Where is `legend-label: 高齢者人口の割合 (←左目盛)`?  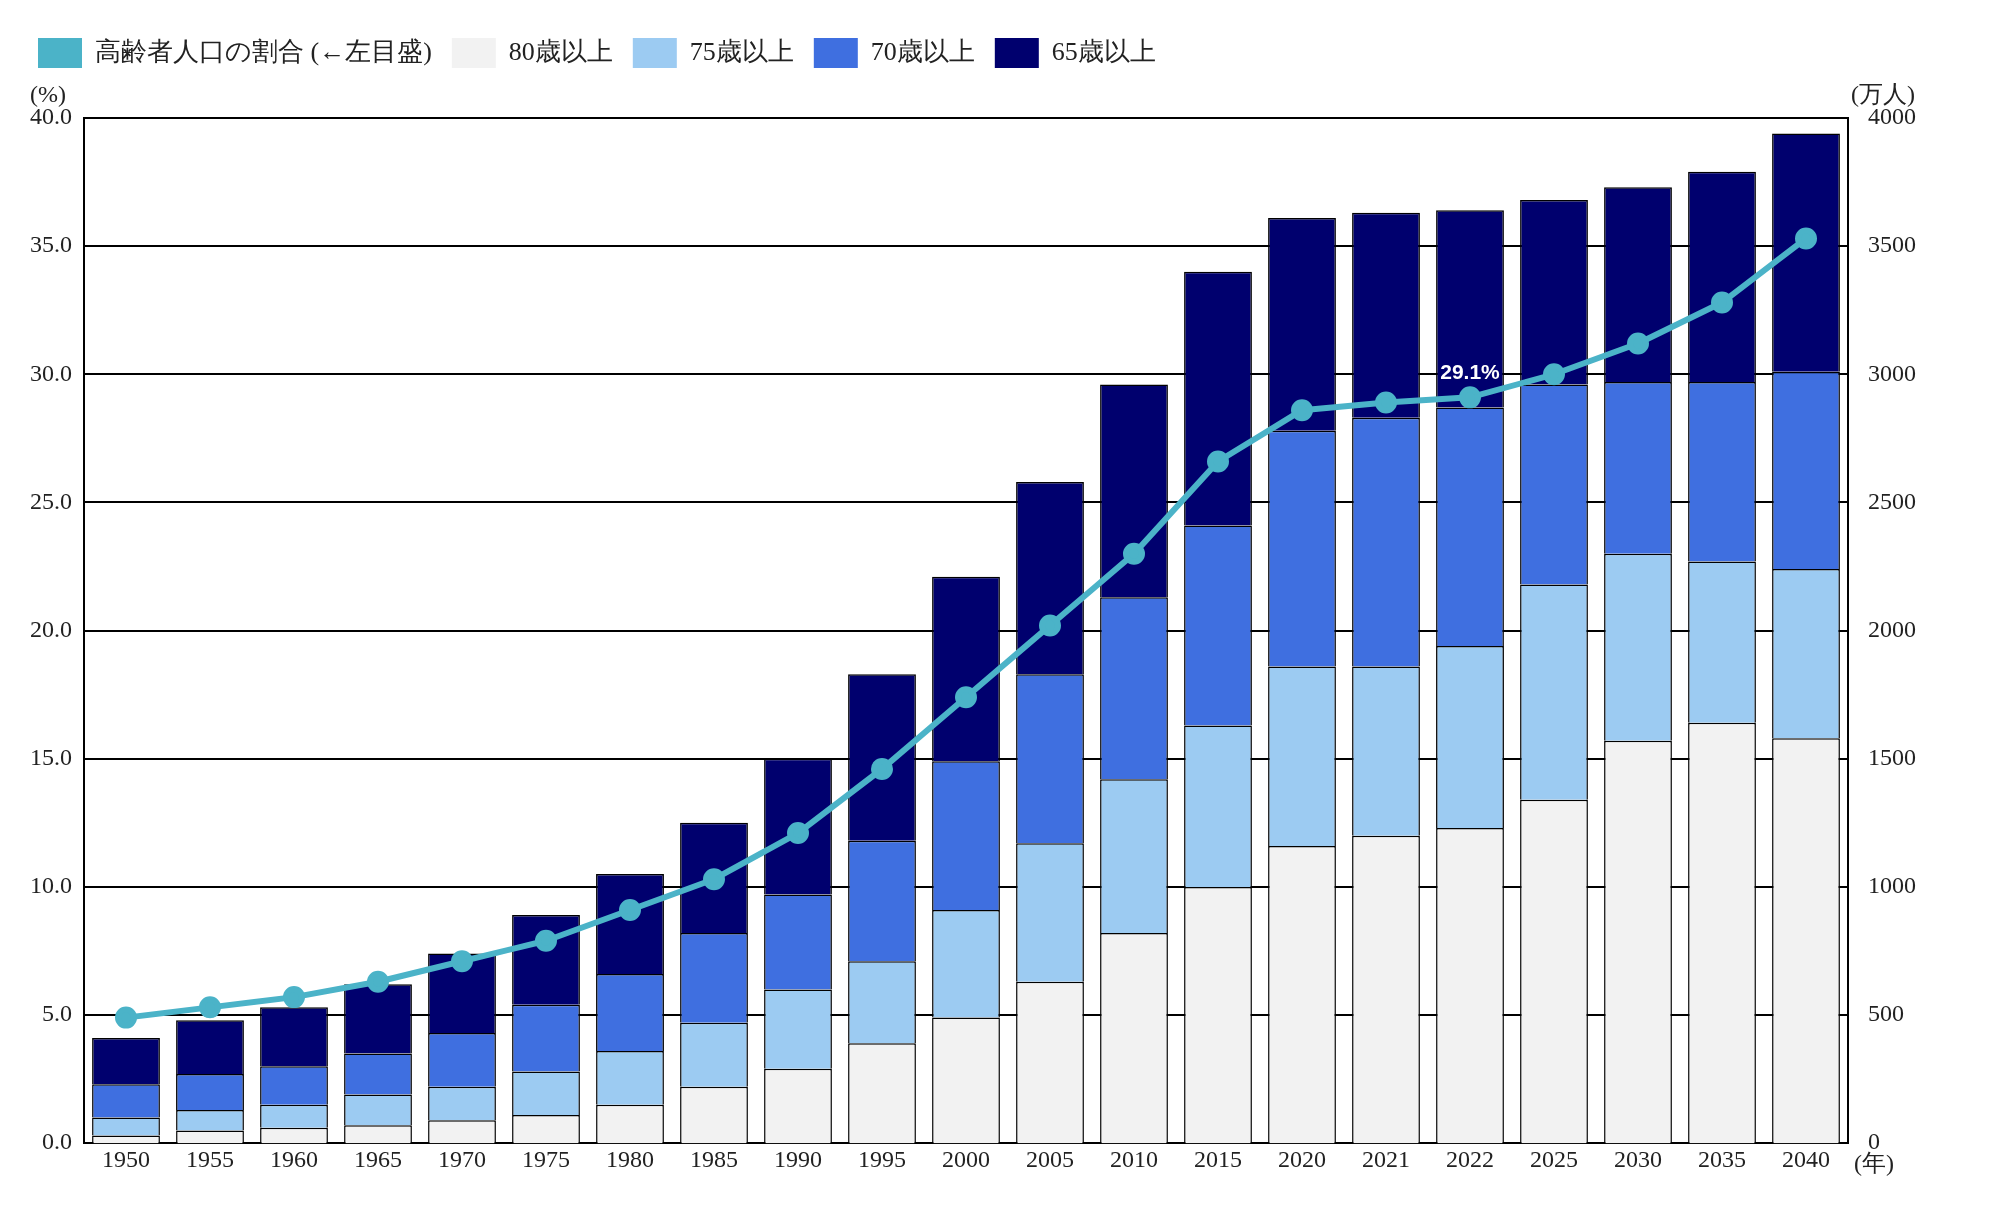
legend-label: 高齢者人口の割合 (←左目盛) is located at coordinates (263, 51).